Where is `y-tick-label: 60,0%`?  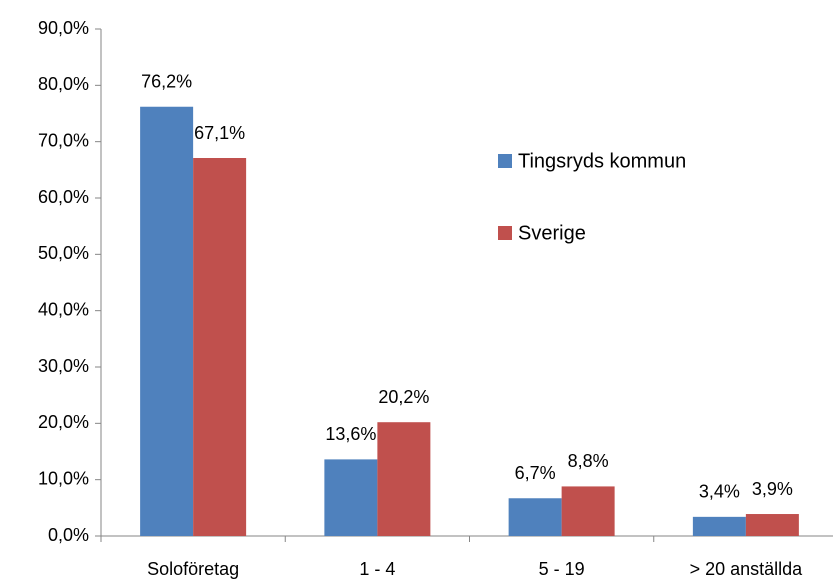 y-tick-label: 60,0% is located at coordinates (63, 197).